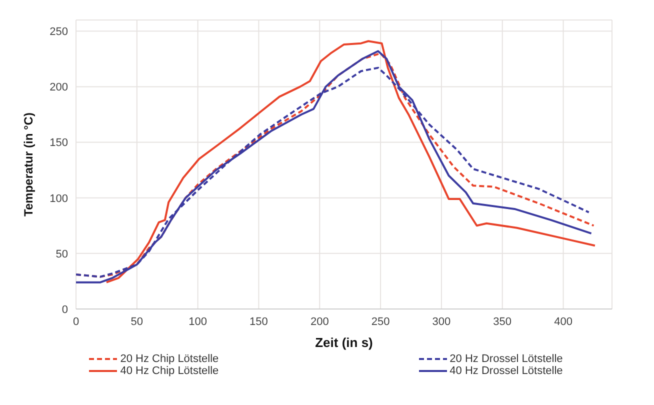 The height and width of the screenshot is (405, 654). Describe the element at coordinates (259, 322) in the screenshot. I see `x-tick-label: 150` at that location.